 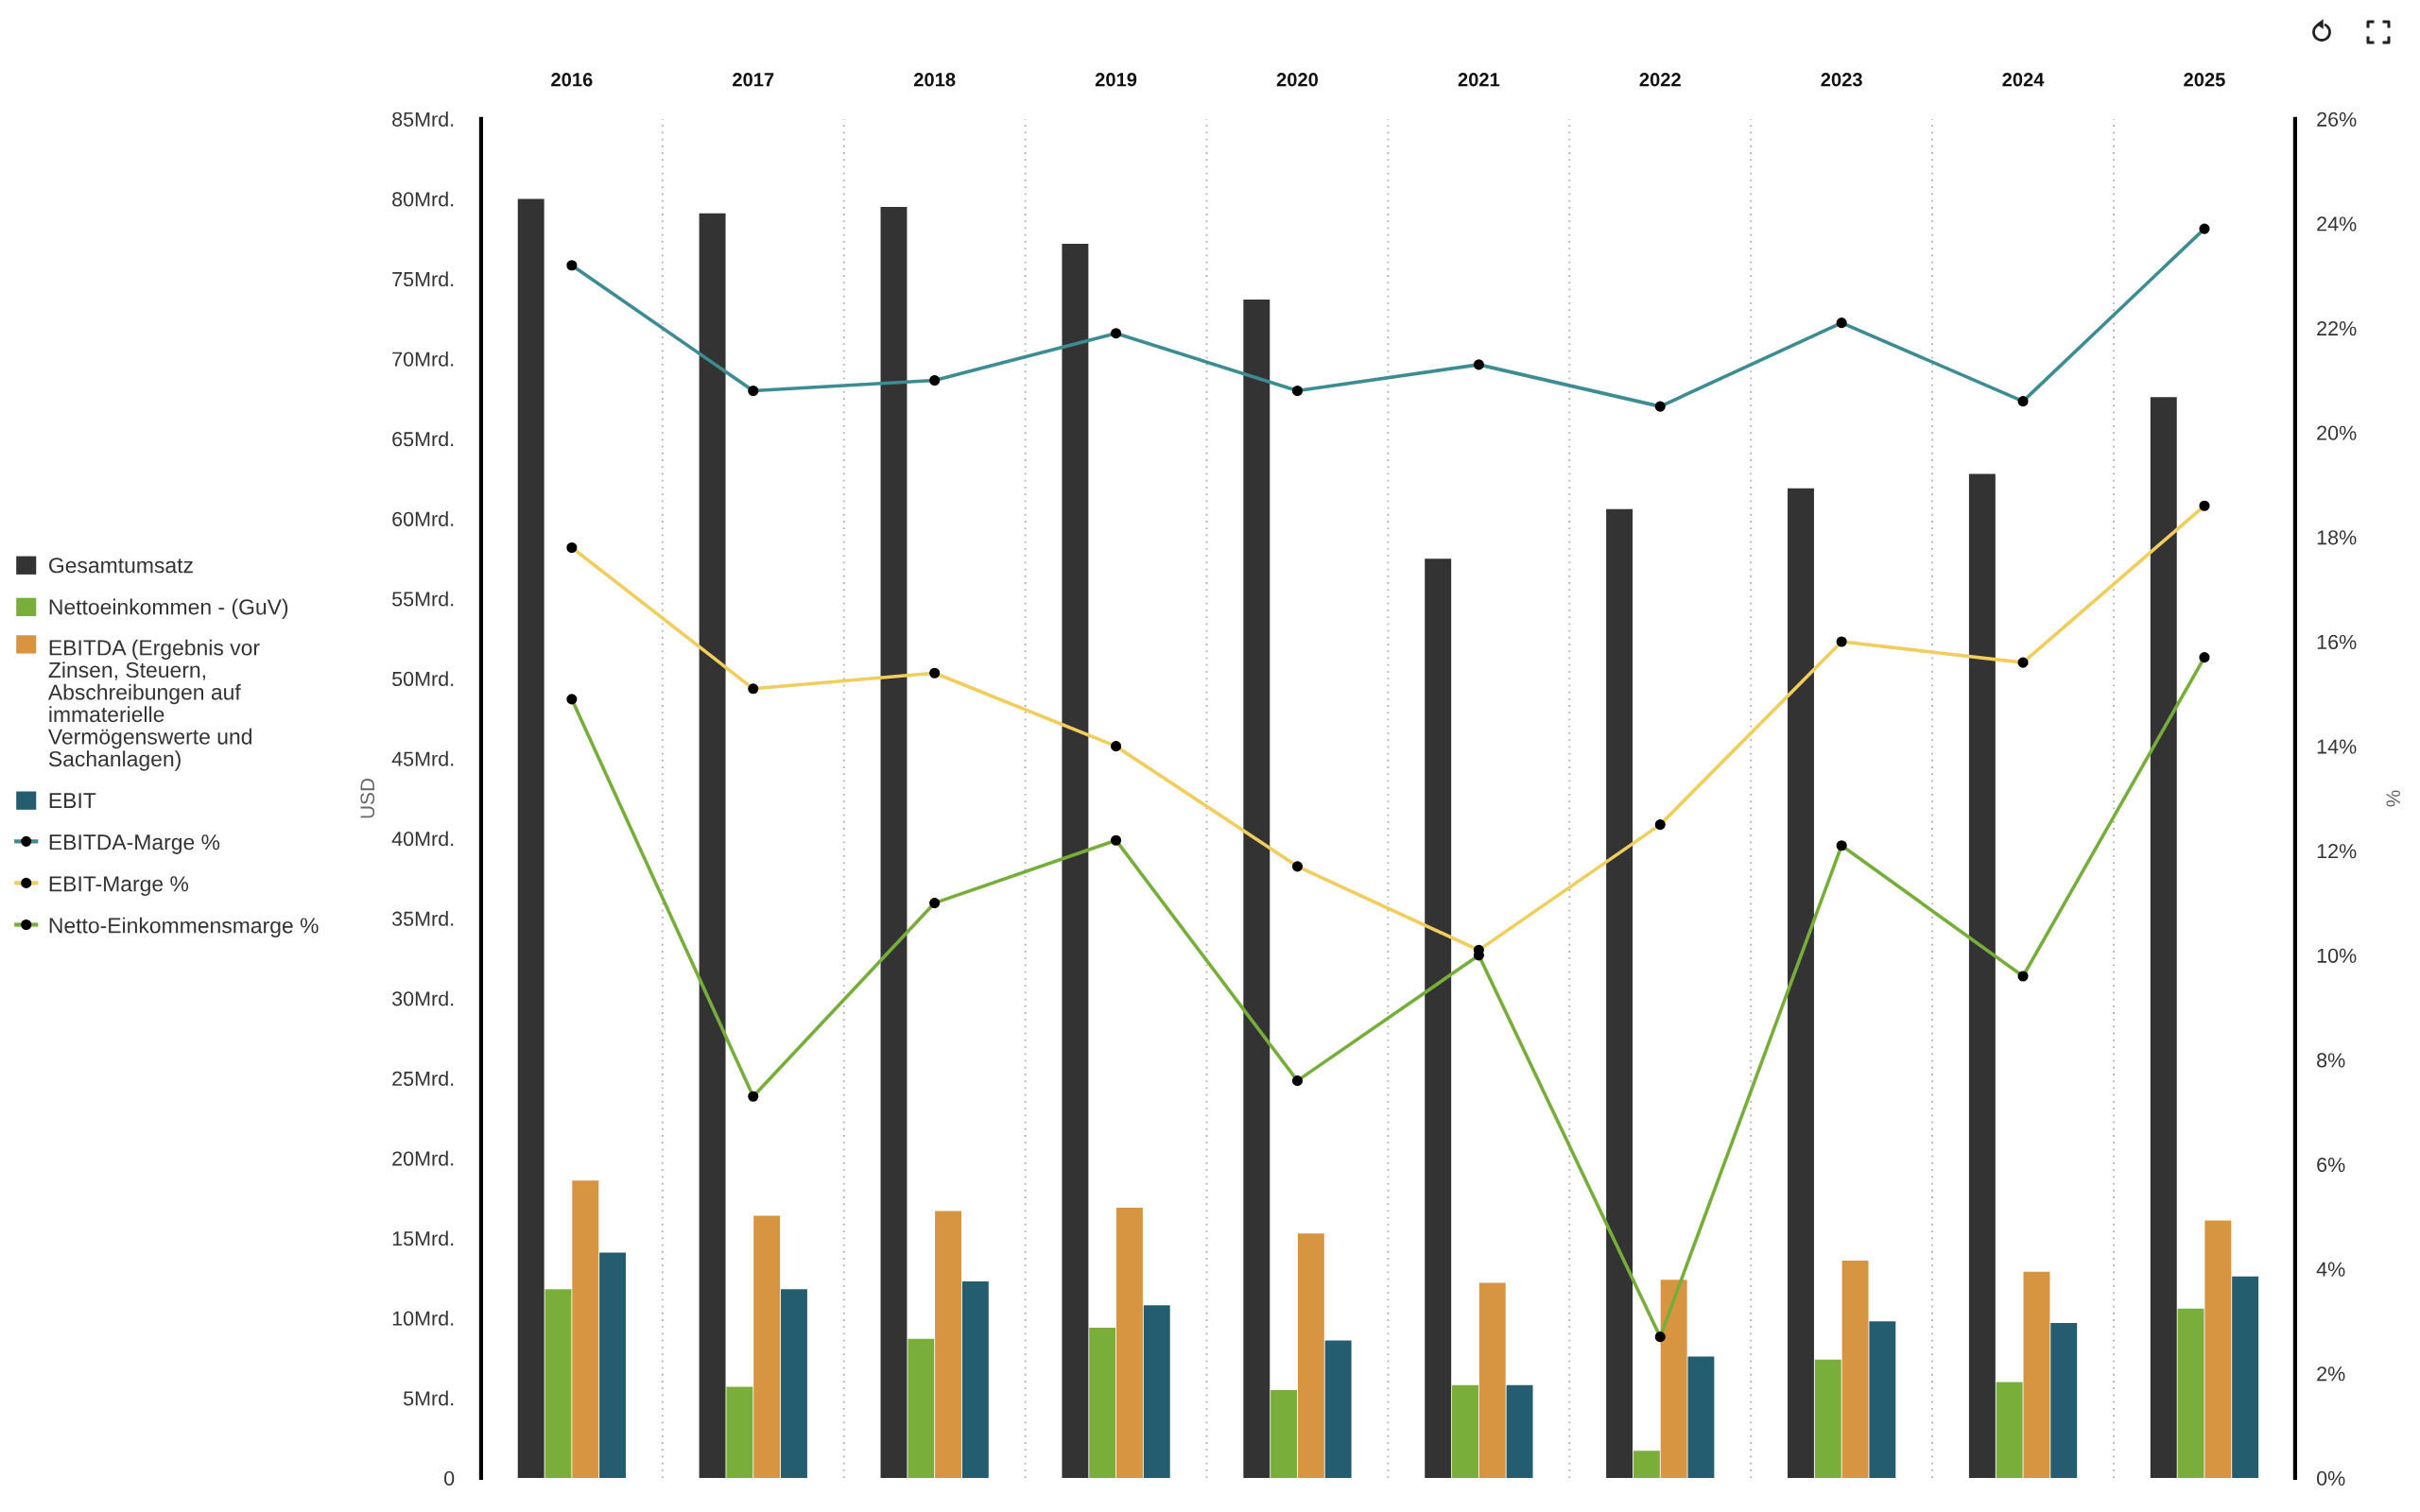 What do you see at coordinates (2331, 1060) in the screenshot?
I see `y2-tick-label: 8%` at bounding box center [2331, 1060].